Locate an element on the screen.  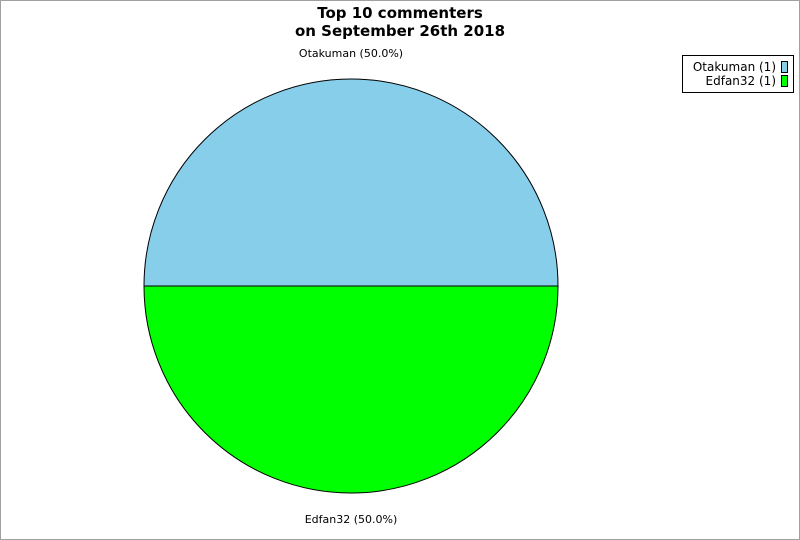
legend: Otakuman (1)Edfan32 (1) is located at coordinates (738, 74).